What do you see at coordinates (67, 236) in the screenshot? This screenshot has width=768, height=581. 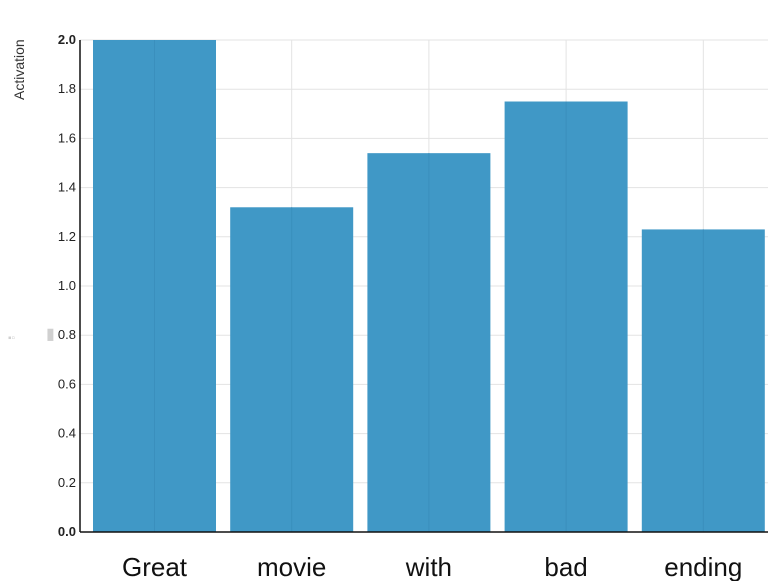 I see `y-tick-label: 1.2` at bounding box center [67, 236].